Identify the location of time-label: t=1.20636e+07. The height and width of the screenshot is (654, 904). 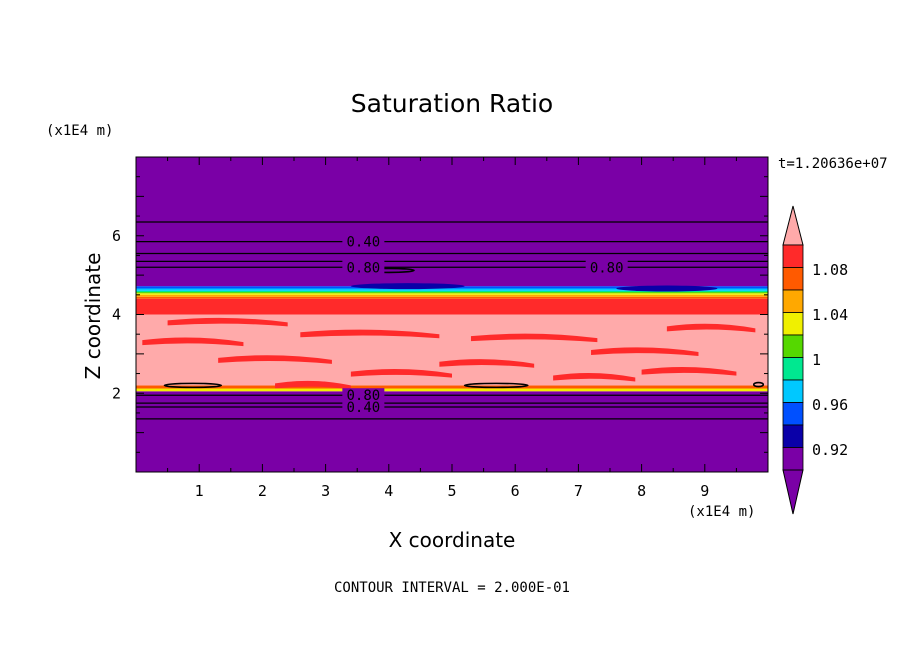
(833, 164).